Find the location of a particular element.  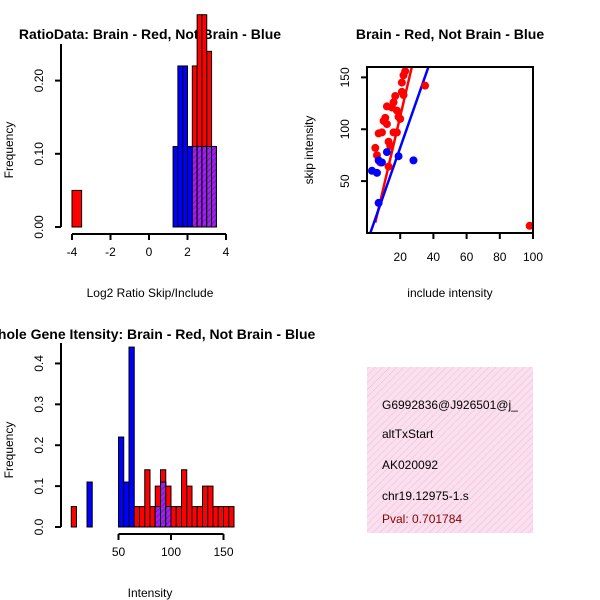

intensity-hist-axes: 50 100 150 0.0 0.1 0.2 0.3 0.4 is located at coordinates (133, 451).